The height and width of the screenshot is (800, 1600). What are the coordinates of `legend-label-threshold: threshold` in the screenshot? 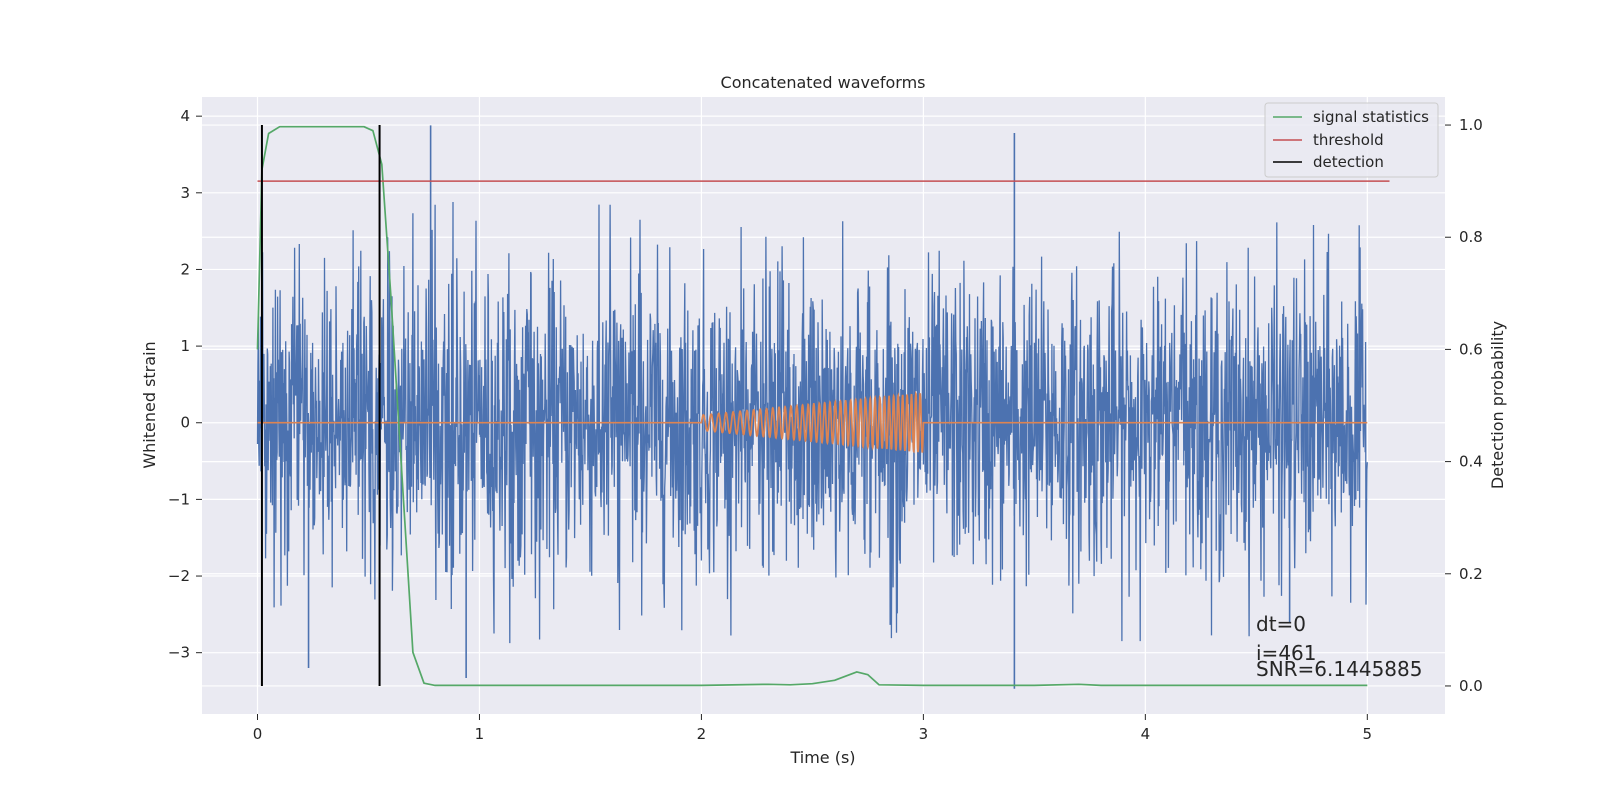 It's located at (1348, 140).